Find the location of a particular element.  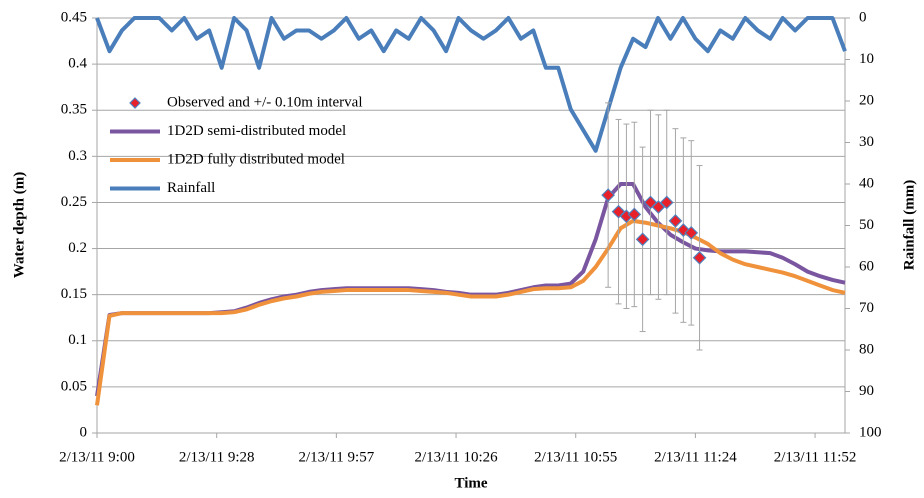

y2-tick-label: 60 is located at coordinates (866, 266).